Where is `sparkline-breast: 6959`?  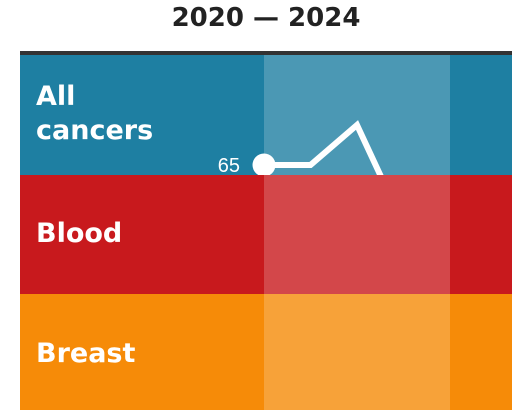 sparkline-breast: 6959 is located at coordinates (357, 352).